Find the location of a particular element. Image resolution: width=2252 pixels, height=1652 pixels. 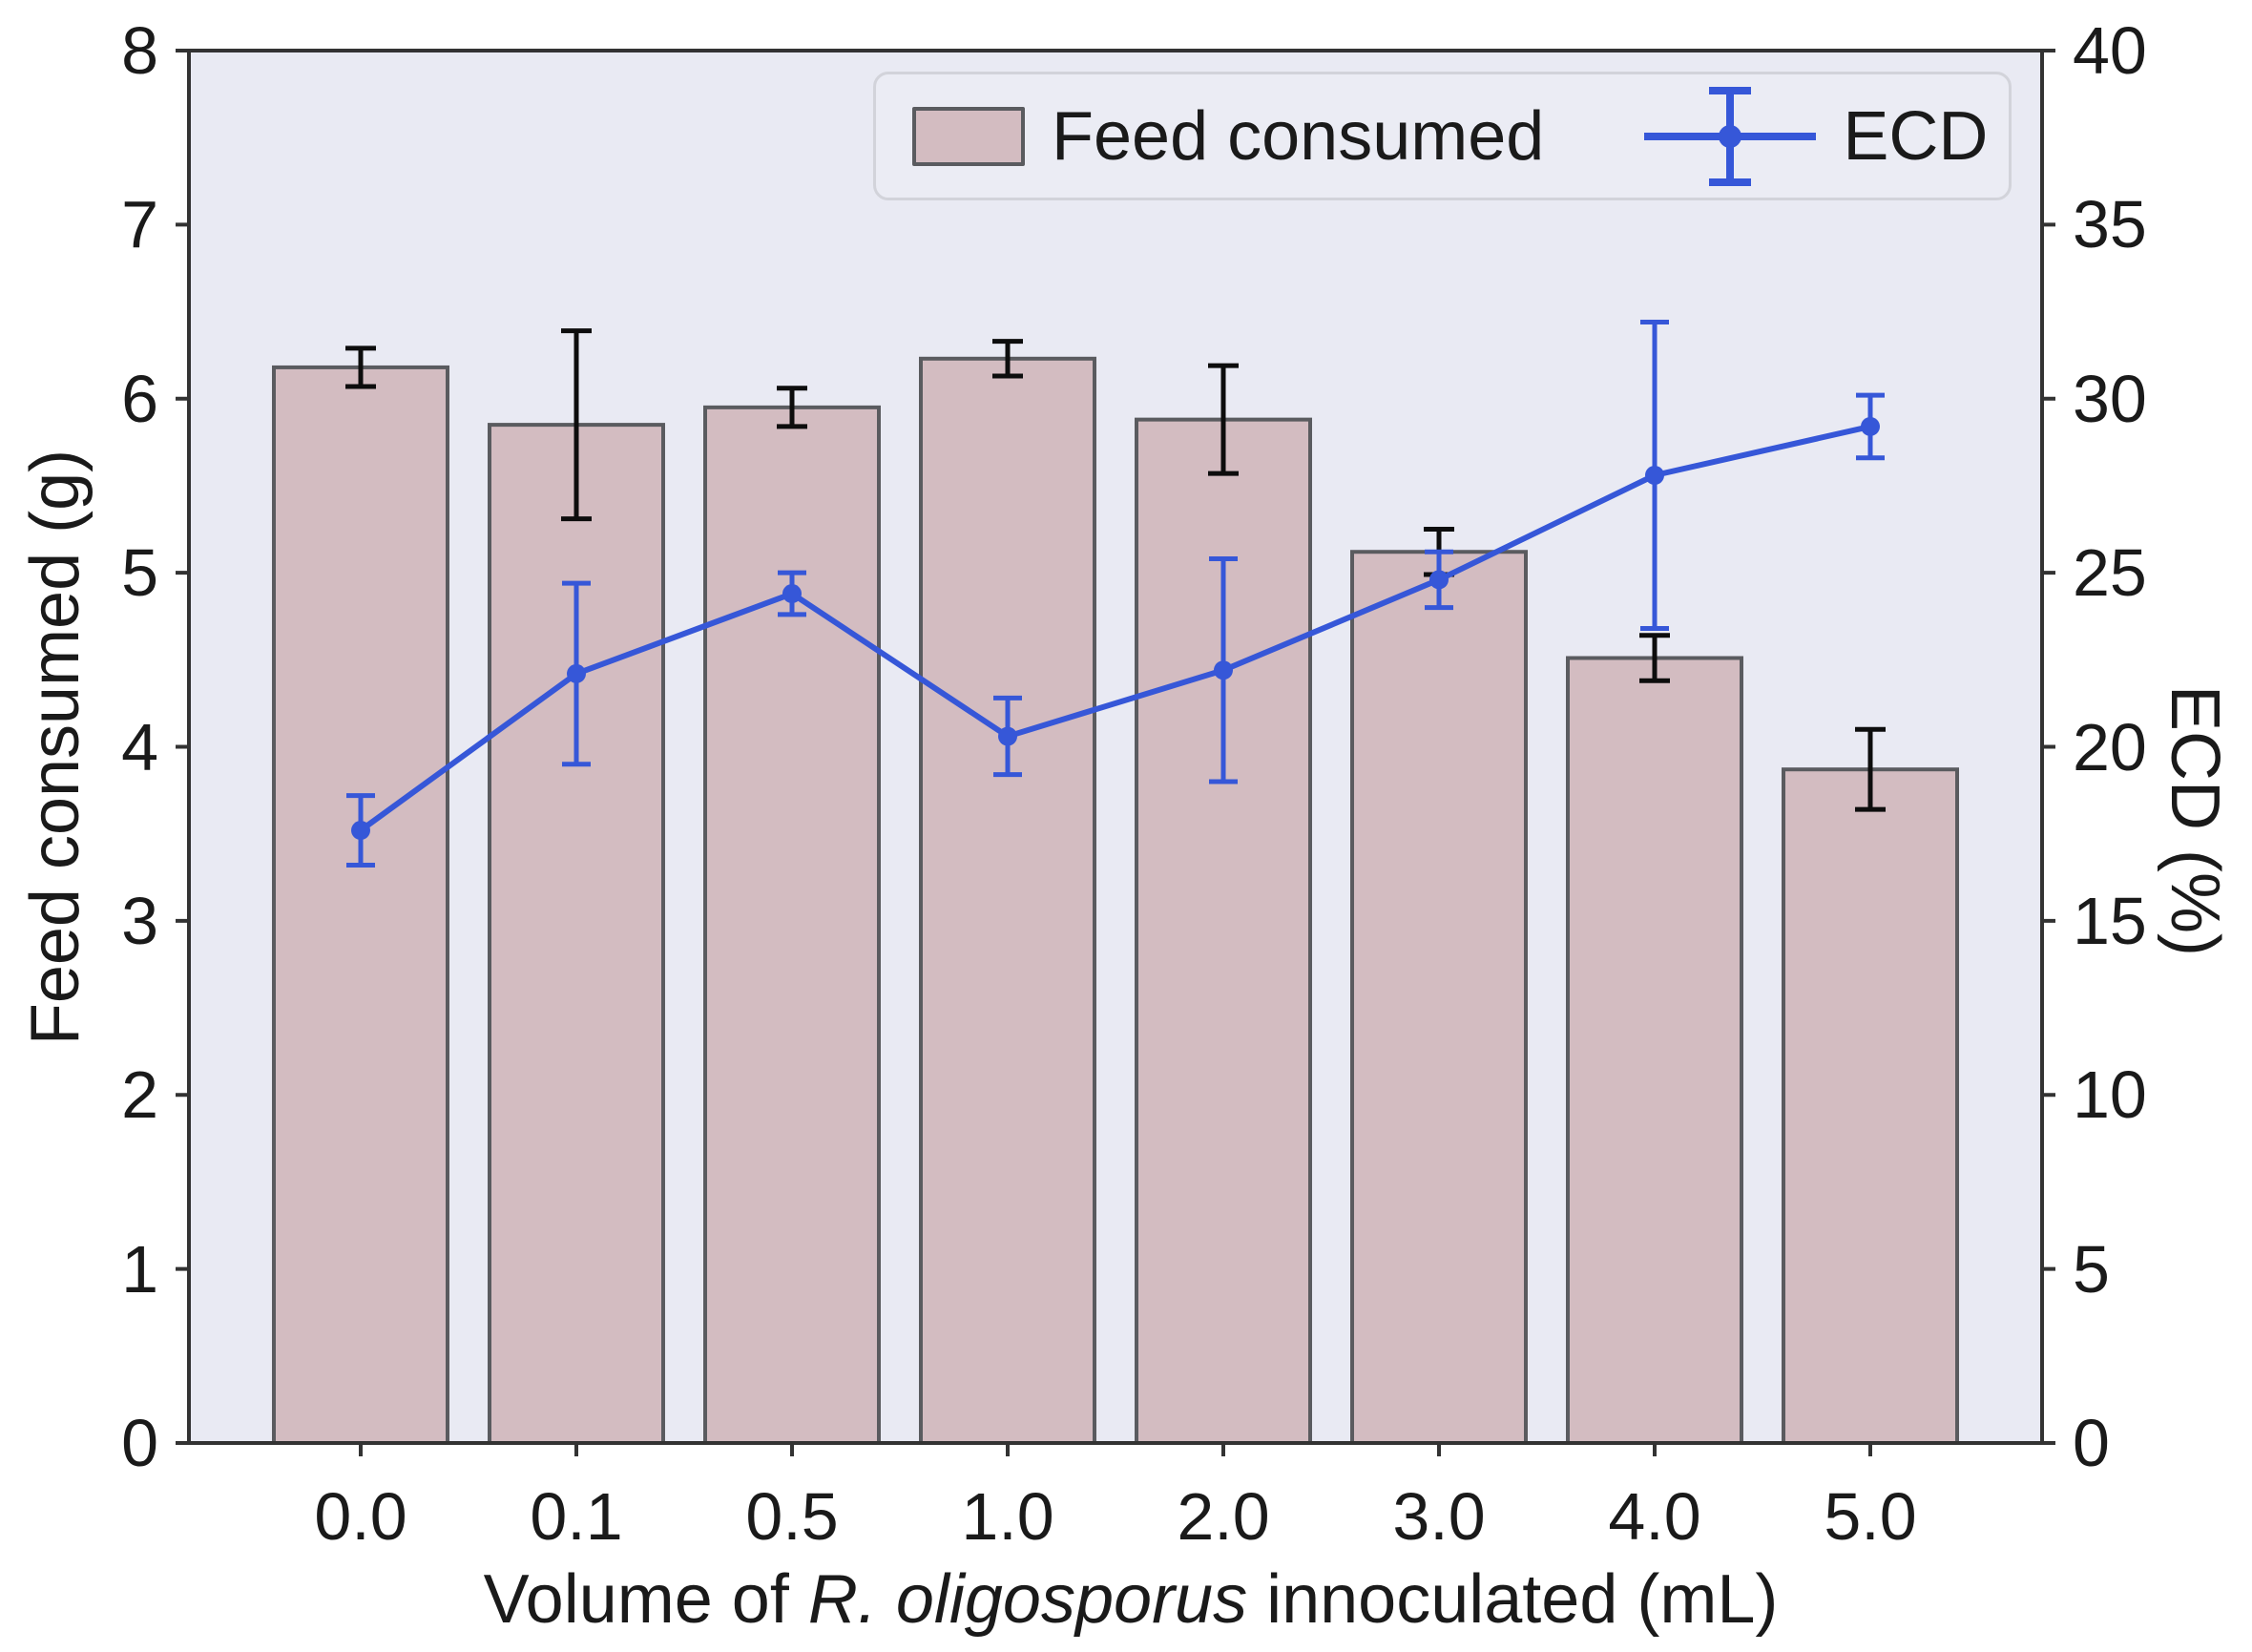

y-left-tick-label-7: 7 is located at coordinates (139, 224).